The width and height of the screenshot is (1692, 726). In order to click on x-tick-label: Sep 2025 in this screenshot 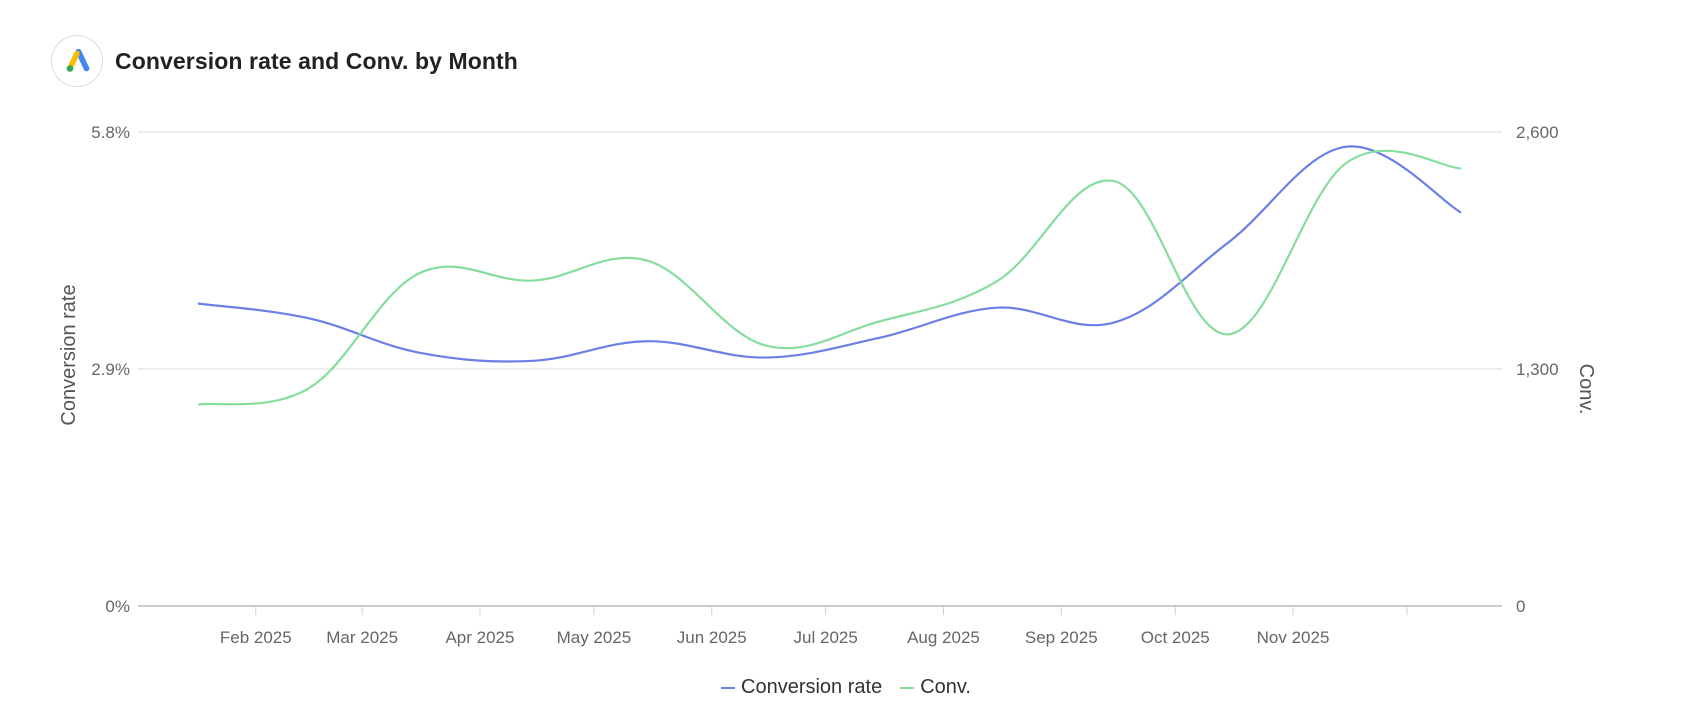, I will do `click(1061, 637)`.